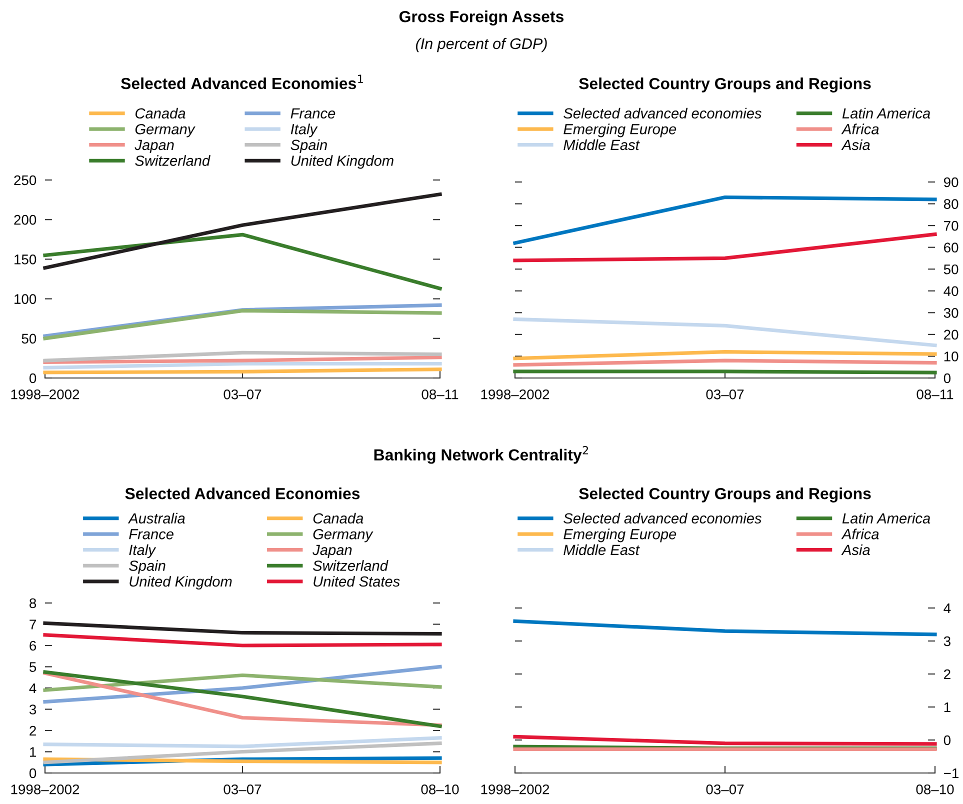  Describe the element at coordinates (947, 641) in the screenshot. I see `y2-tick-label: 3` at that location.